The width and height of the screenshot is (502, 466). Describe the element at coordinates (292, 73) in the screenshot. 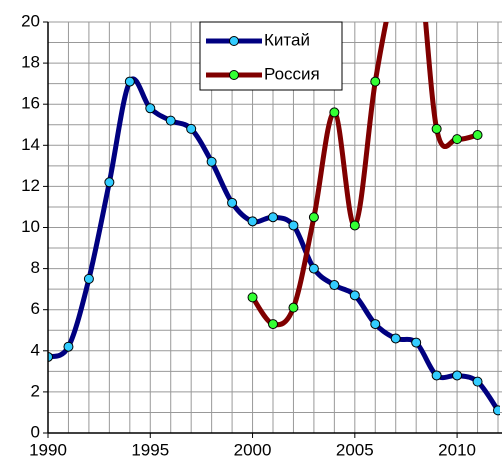

I see `legend-label: Россия` at that location.